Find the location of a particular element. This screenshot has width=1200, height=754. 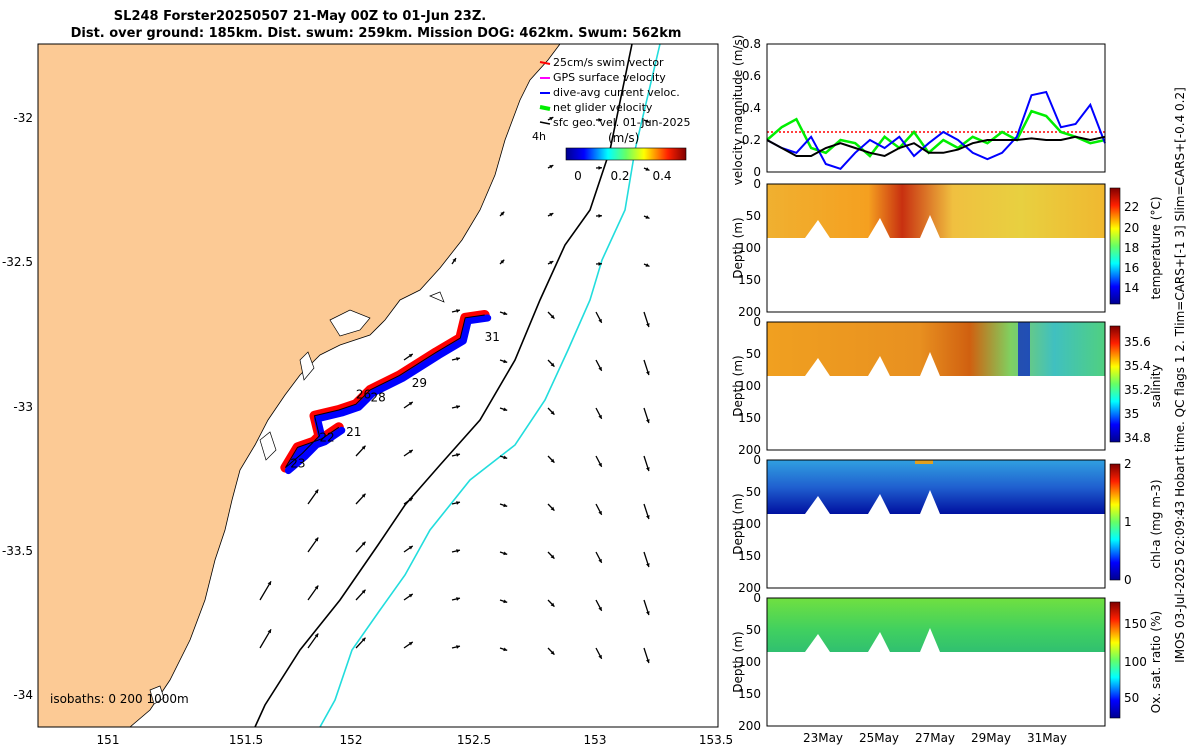

map-xtick-5: 153.5 is located at coordinates (716, 740).